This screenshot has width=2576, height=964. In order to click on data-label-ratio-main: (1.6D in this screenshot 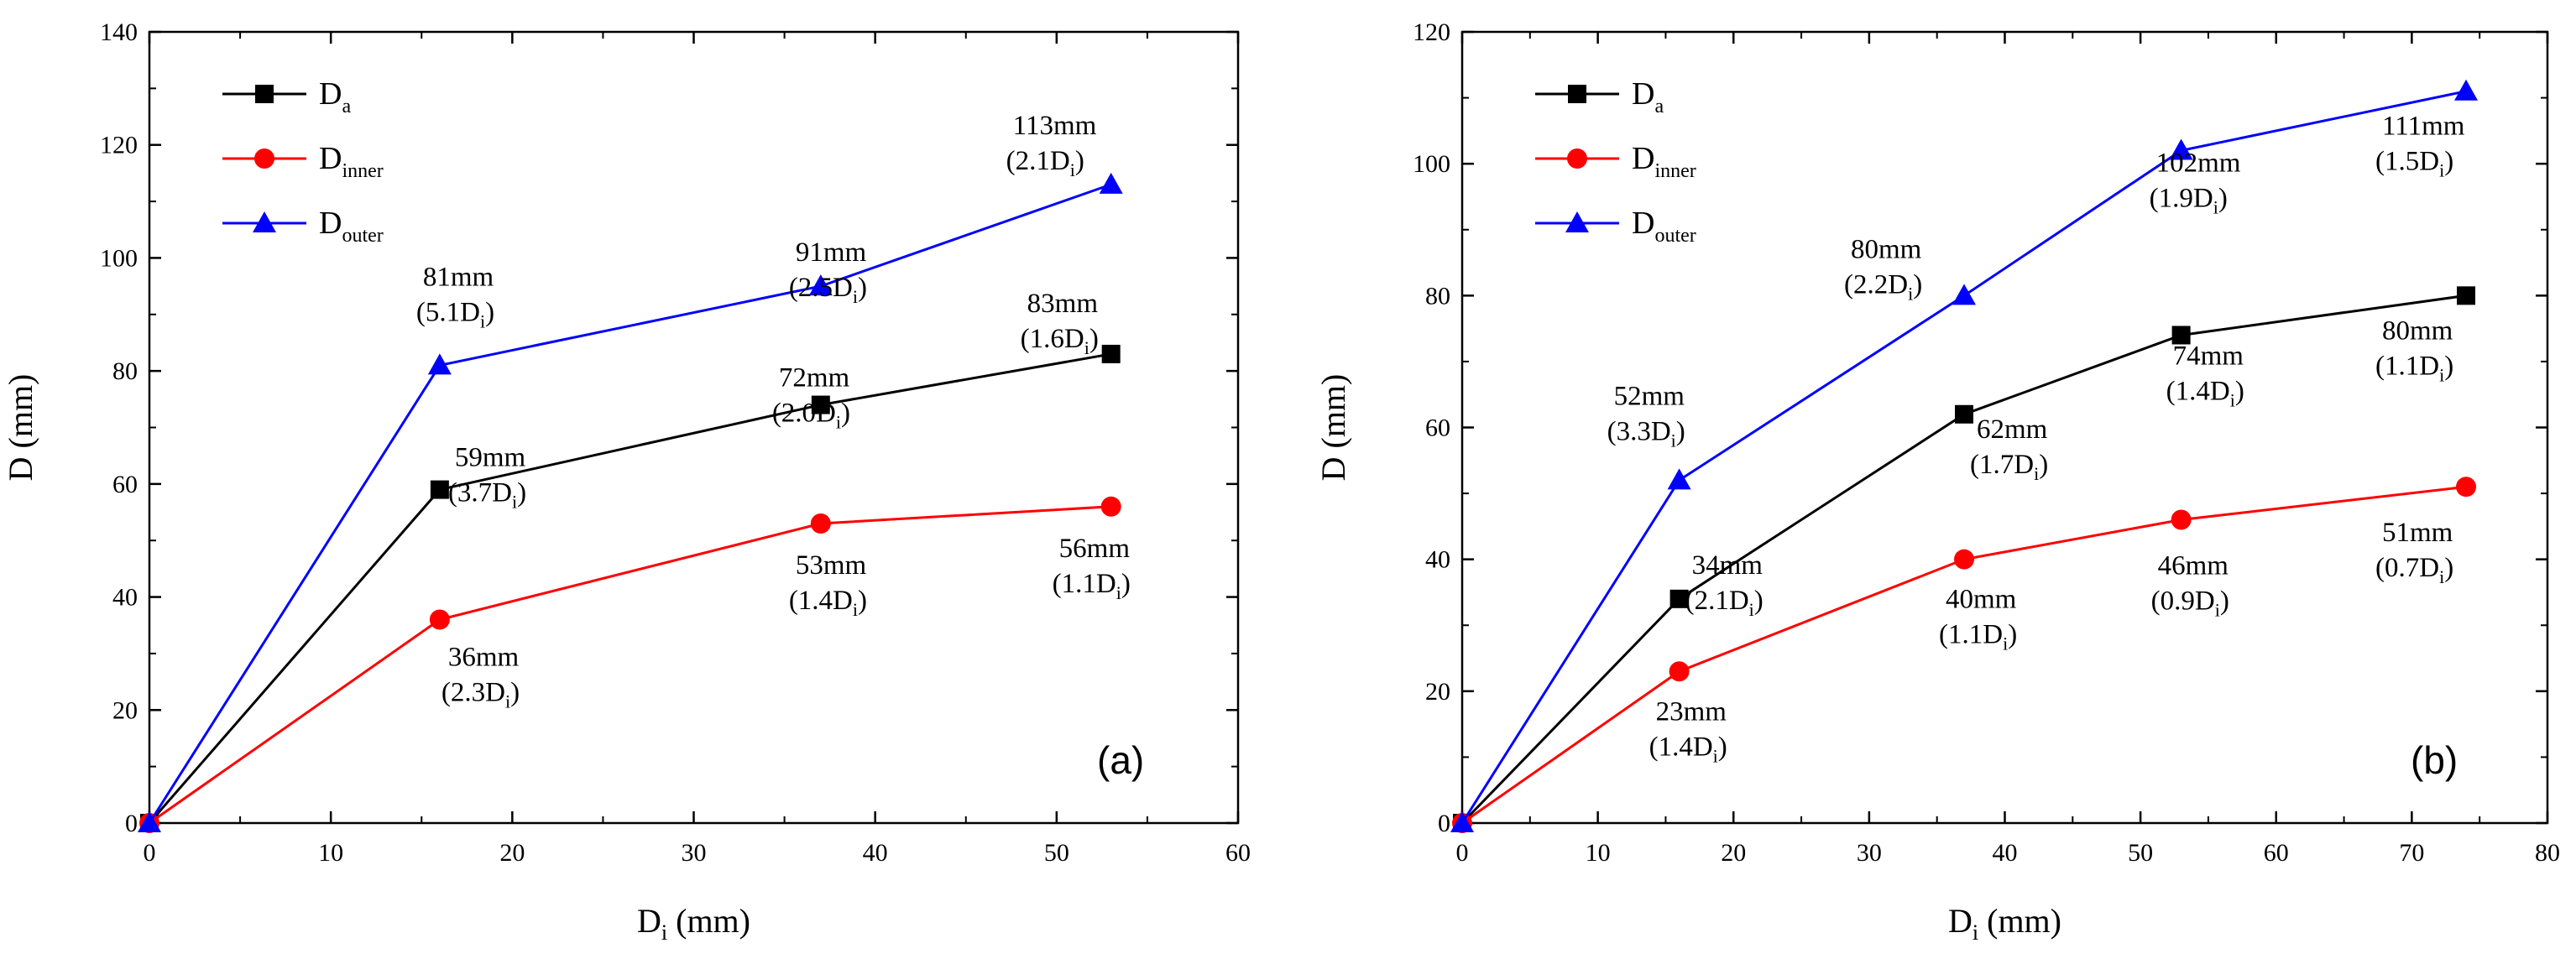, I will do `click(1052, 339)`.